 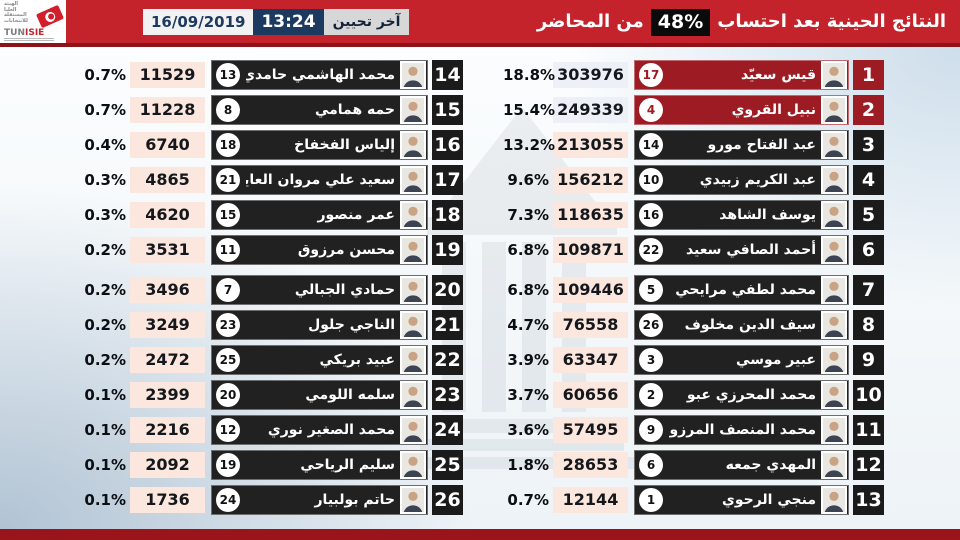 What do you see at coordinates (868, 290) in the screenshot?
I see `rank-badge: 7` at bounding box center [868, 290].